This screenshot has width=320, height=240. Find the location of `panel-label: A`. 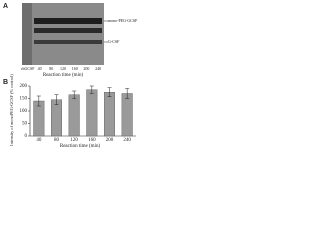

panel-label: A is located at coordinates (5, 6).